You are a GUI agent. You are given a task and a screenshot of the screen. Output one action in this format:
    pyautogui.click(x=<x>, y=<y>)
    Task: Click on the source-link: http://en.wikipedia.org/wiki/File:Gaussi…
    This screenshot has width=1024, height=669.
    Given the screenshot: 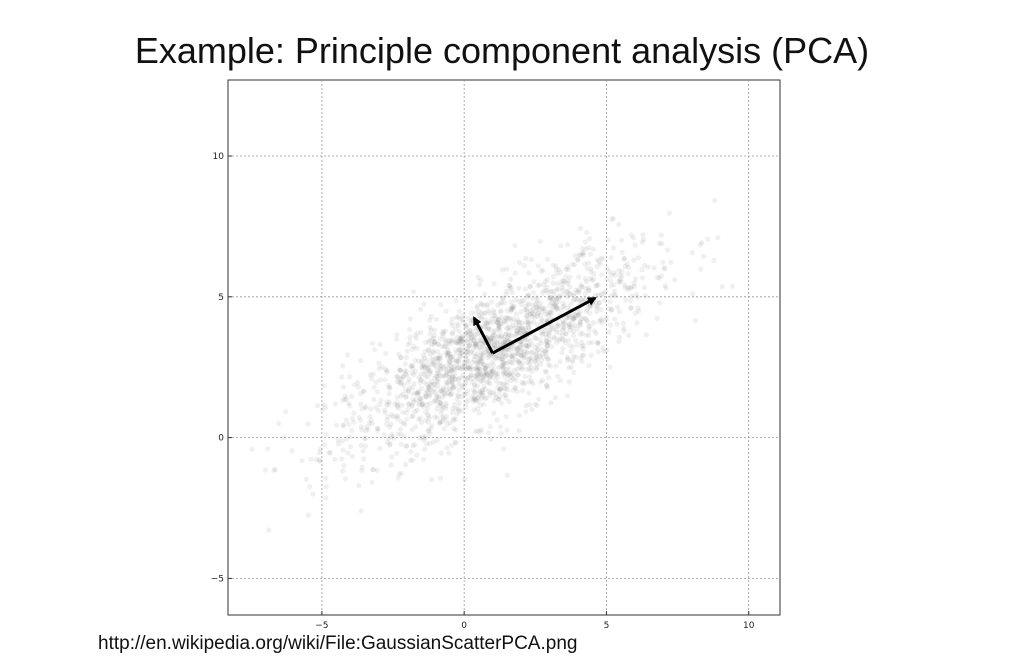 What is the action you would take?
    pyautogui.click(x=338, y=643)
    